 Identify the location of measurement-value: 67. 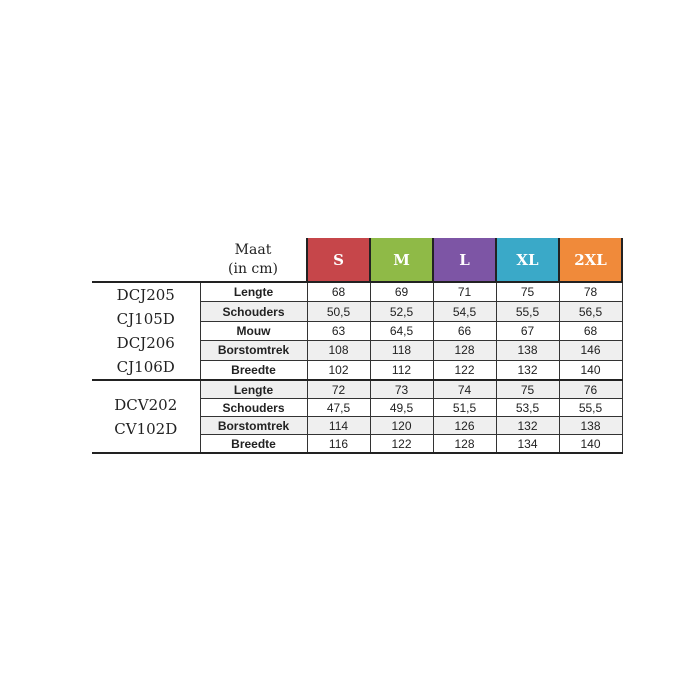
(527, 331).